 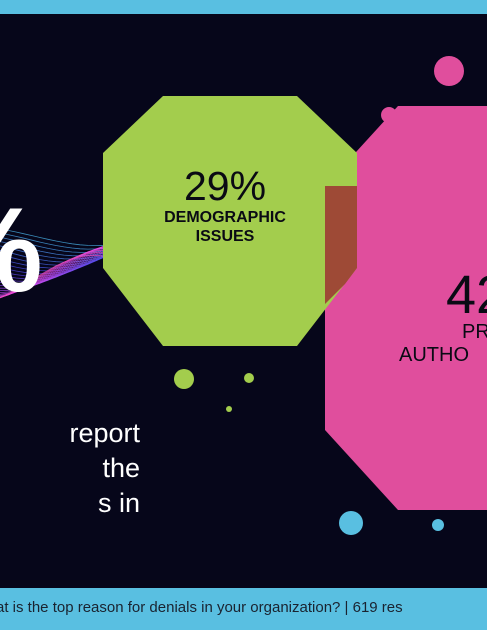 What do you see at coordinates (229, 409) in the screenshot?
I see `decor-dot-green-tiny` at bounding box center [229, 409].